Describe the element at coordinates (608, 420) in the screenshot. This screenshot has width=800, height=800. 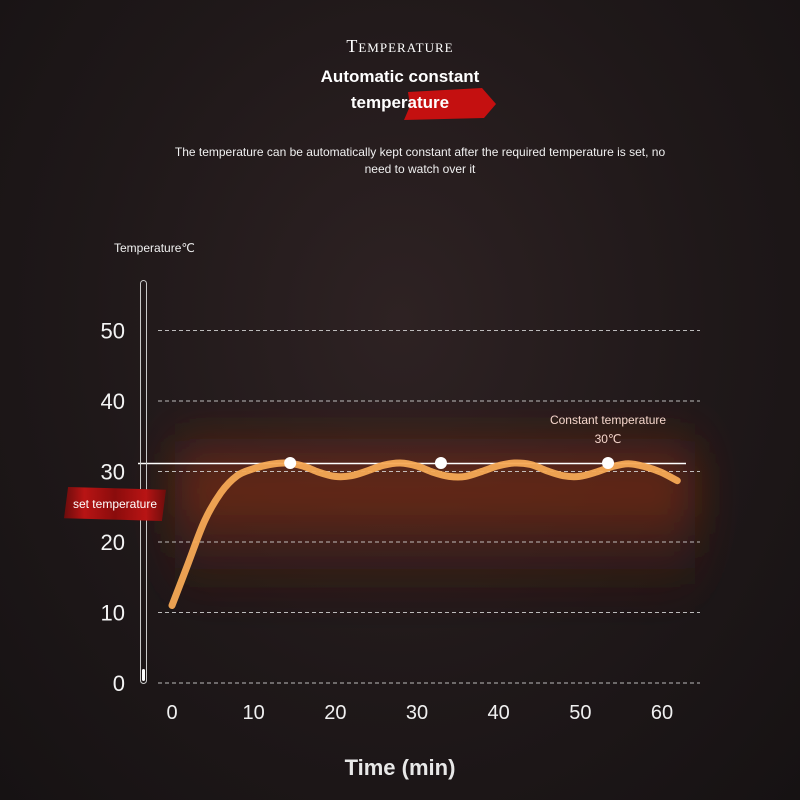
I see `constant-temperature-label: Constant temperature` at that location.